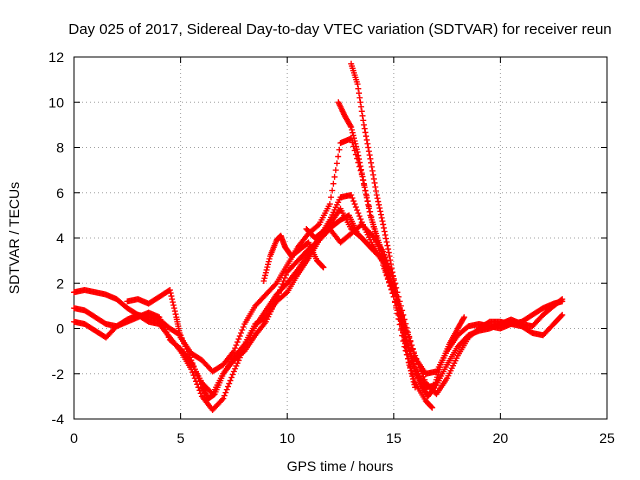  What do you see at coordinates (14, 238) in the screenshot?
I see `y-axis-label: SDTVAR / TECUs` at bounding box center [14, 238].